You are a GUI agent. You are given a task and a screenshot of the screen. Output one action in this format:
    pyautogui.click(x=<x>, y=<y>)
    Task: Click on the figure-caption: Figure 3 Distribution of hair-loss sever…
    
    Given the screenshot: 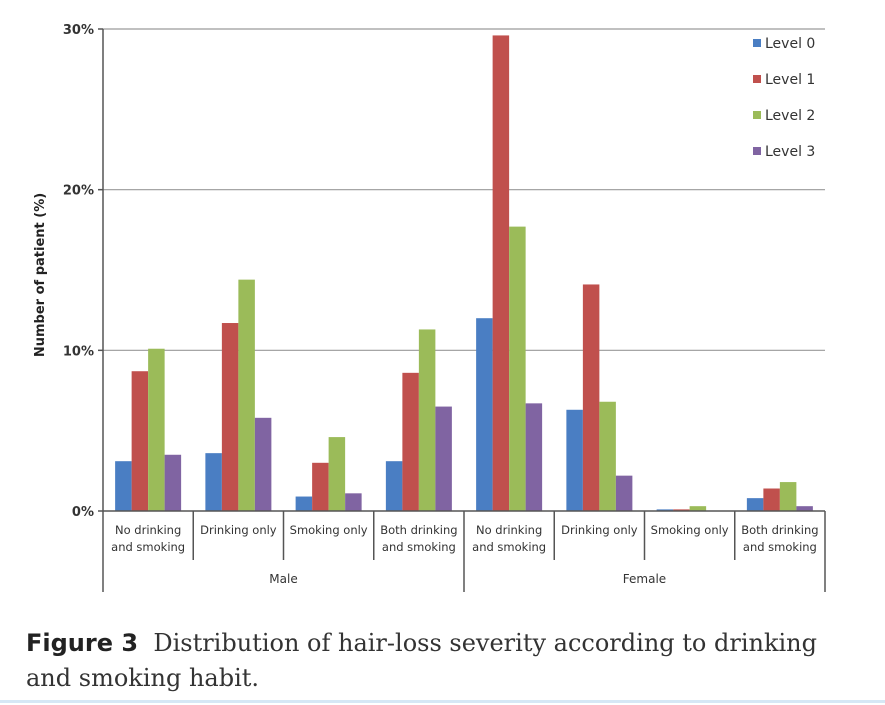 What is the action you would take?
    pyautogui.click(x=446, y=661)
    